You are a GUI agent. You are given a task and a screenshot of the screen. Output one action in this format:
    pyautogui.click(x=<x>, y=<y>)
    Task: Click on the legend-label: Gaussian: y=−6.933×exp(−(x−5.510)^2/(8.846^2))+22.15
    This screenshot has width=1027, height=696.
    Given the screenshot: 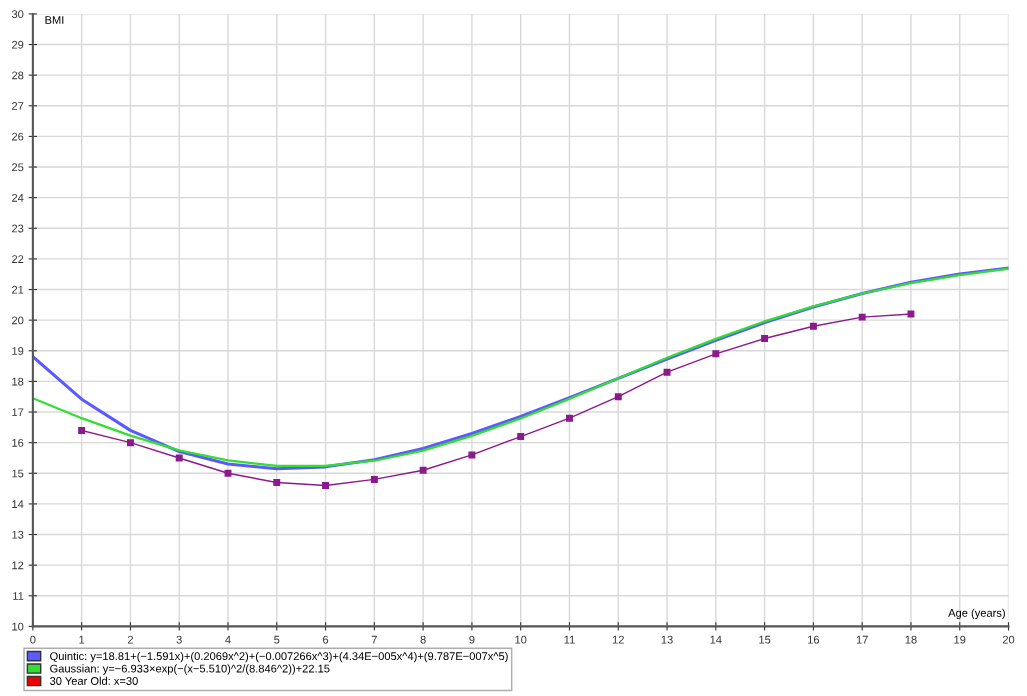 What is the action you would take?
    pyautogui.click(x=190, y=669)
    